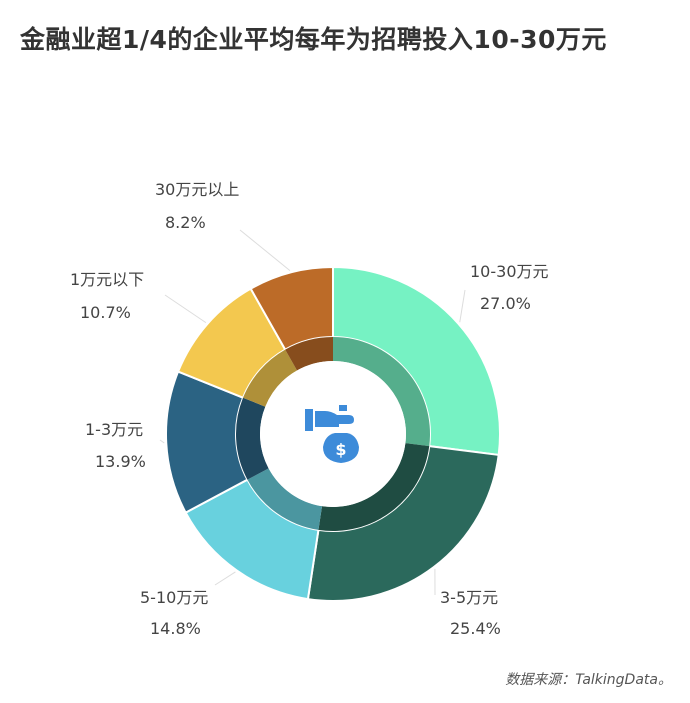 Image resolution: width=690 pixels, height=703 pixels. What do you see at coordinates (197, 189) in the screenshot?
I see `category-label-5: 30万元以上` at bounding box center [197, 189].